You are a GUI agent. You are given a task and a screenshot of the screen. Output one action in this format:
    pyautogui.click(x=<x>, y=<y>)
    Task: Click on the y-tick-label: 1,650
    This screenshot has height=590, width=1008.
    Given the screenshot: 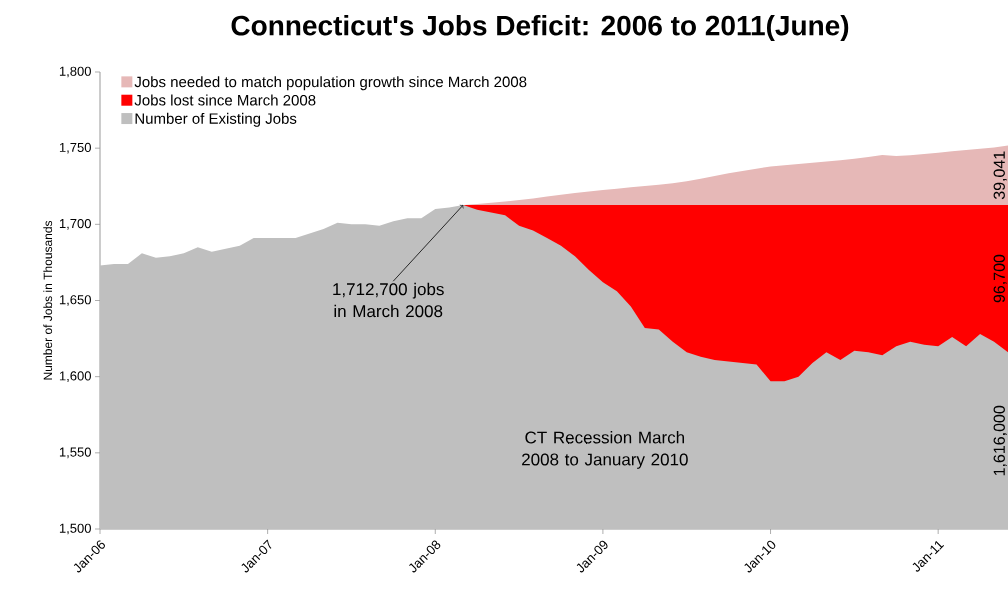 What is the action you would take?
    pyautogui.click(x=75, y=300)
    